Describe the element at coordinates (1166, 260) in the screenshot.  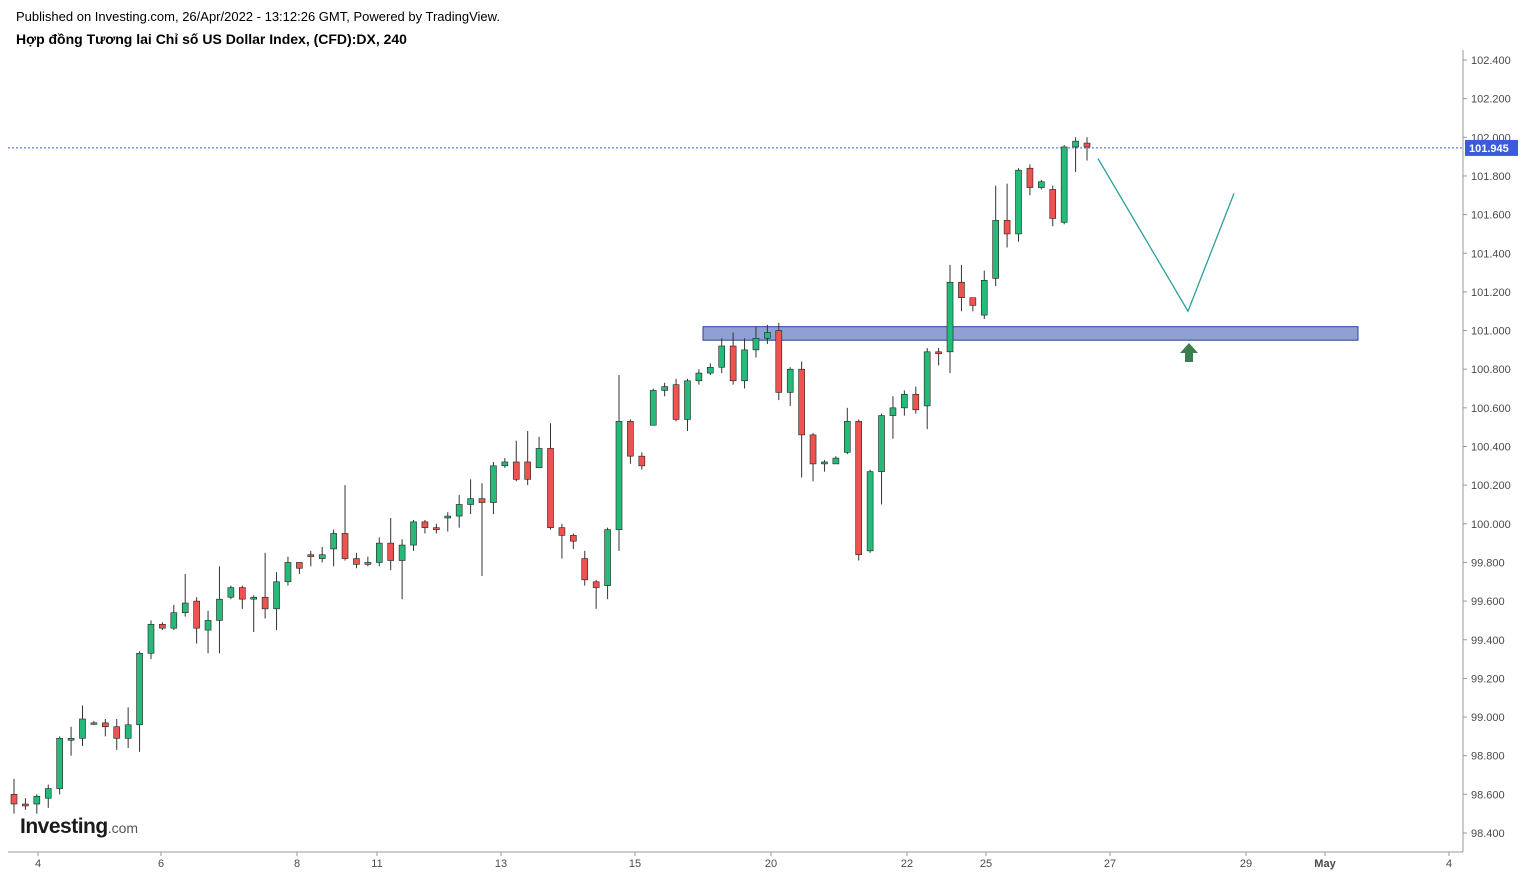
I see `annotations` at that location.